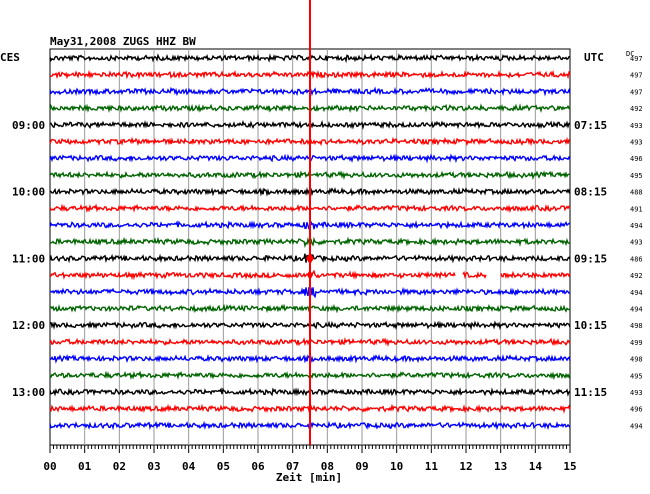 This screenshot has height=494, width=650. Describe the element at coordinates (28, 192) in the screenshot. I see `left-time-label: 10:00` at that location.